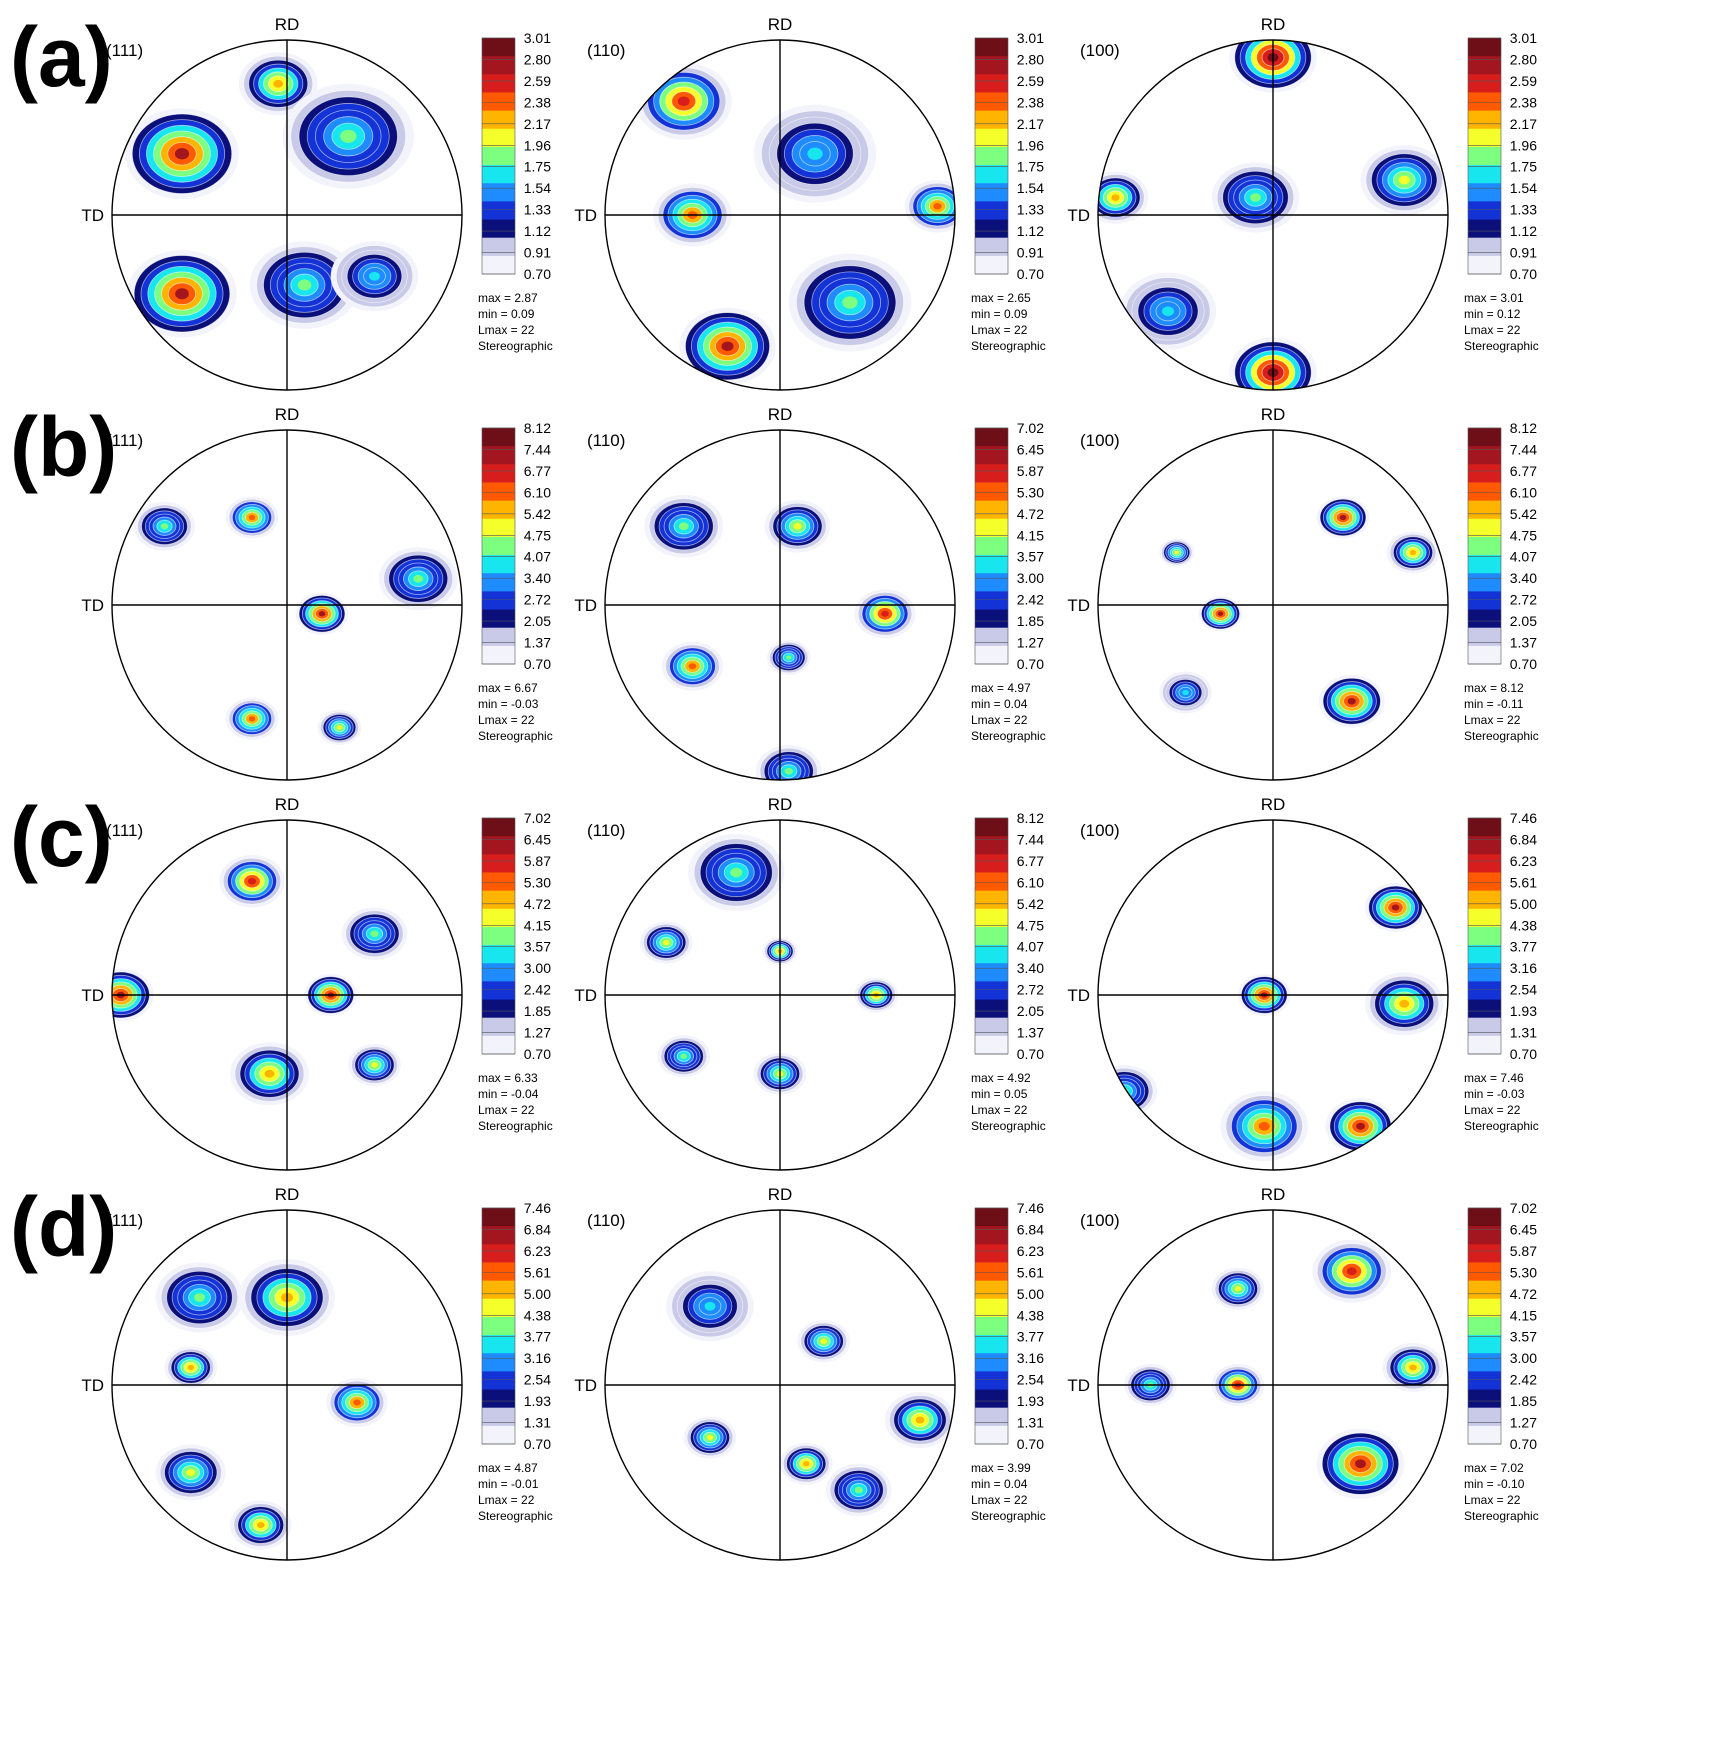  What do you see at coordinates (1523, 643) in the screenshot?
I see `color-bar-tick-label: 1.37` at bounding box center [1523, 643].